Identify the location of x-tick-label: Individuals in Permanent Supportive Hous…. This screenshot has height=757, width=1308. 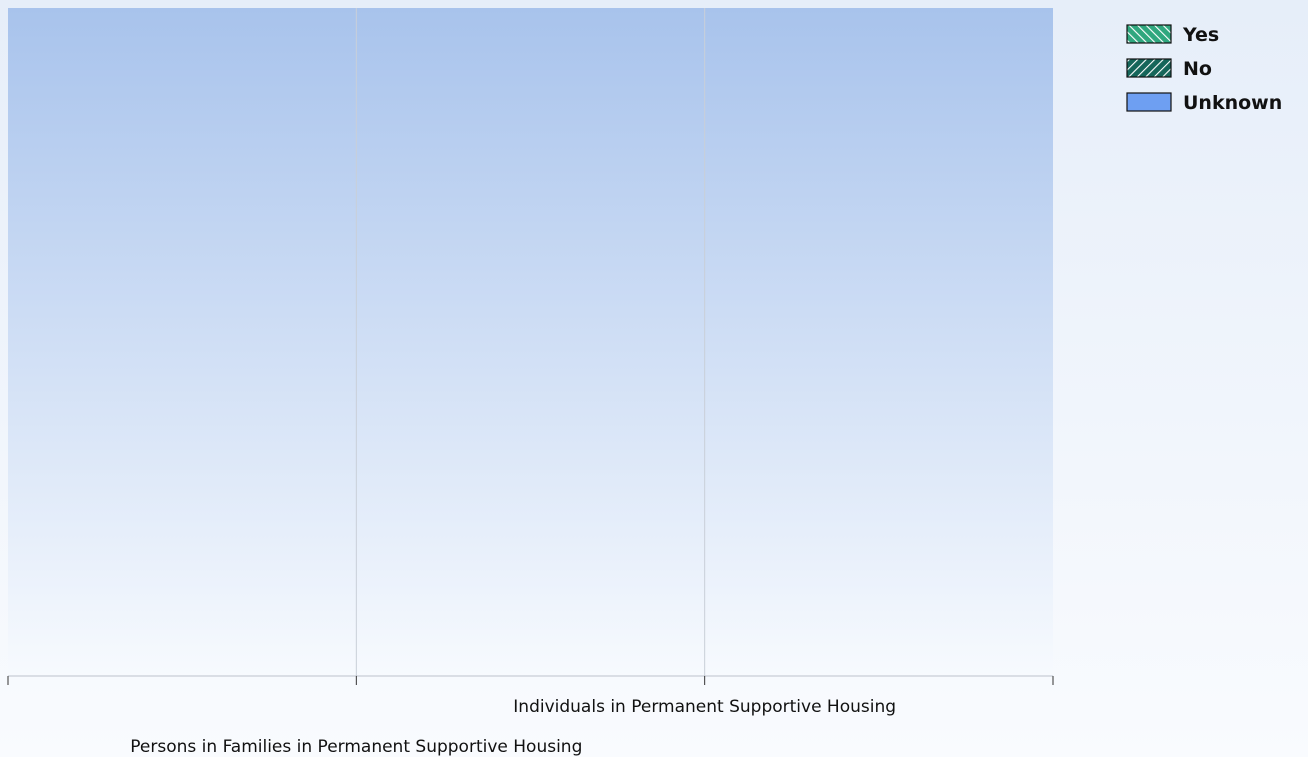
(704, 707).